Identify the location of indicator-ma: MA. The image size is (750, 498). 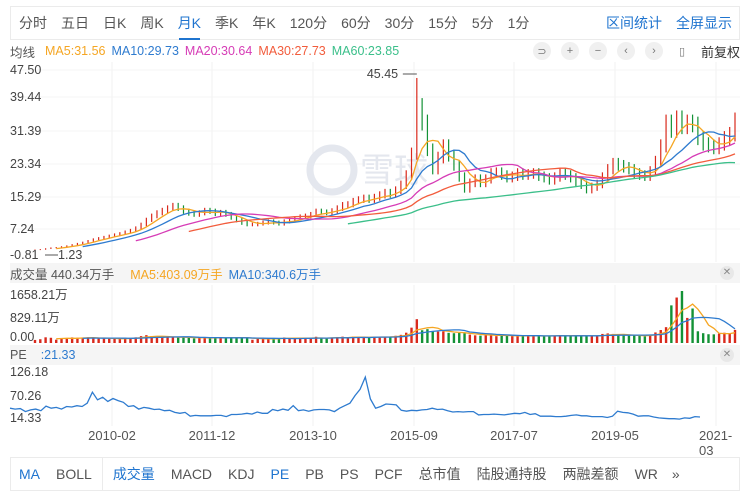
(29, 474).